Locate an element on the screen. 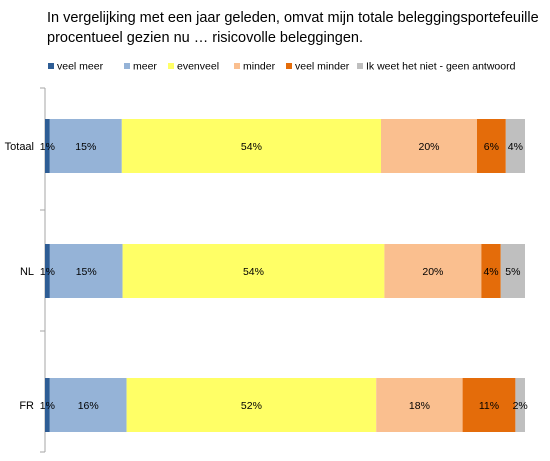 This screenshot has width=550, height=461. data-label-fr-meer: 16% is located at coordinates (88, 406).